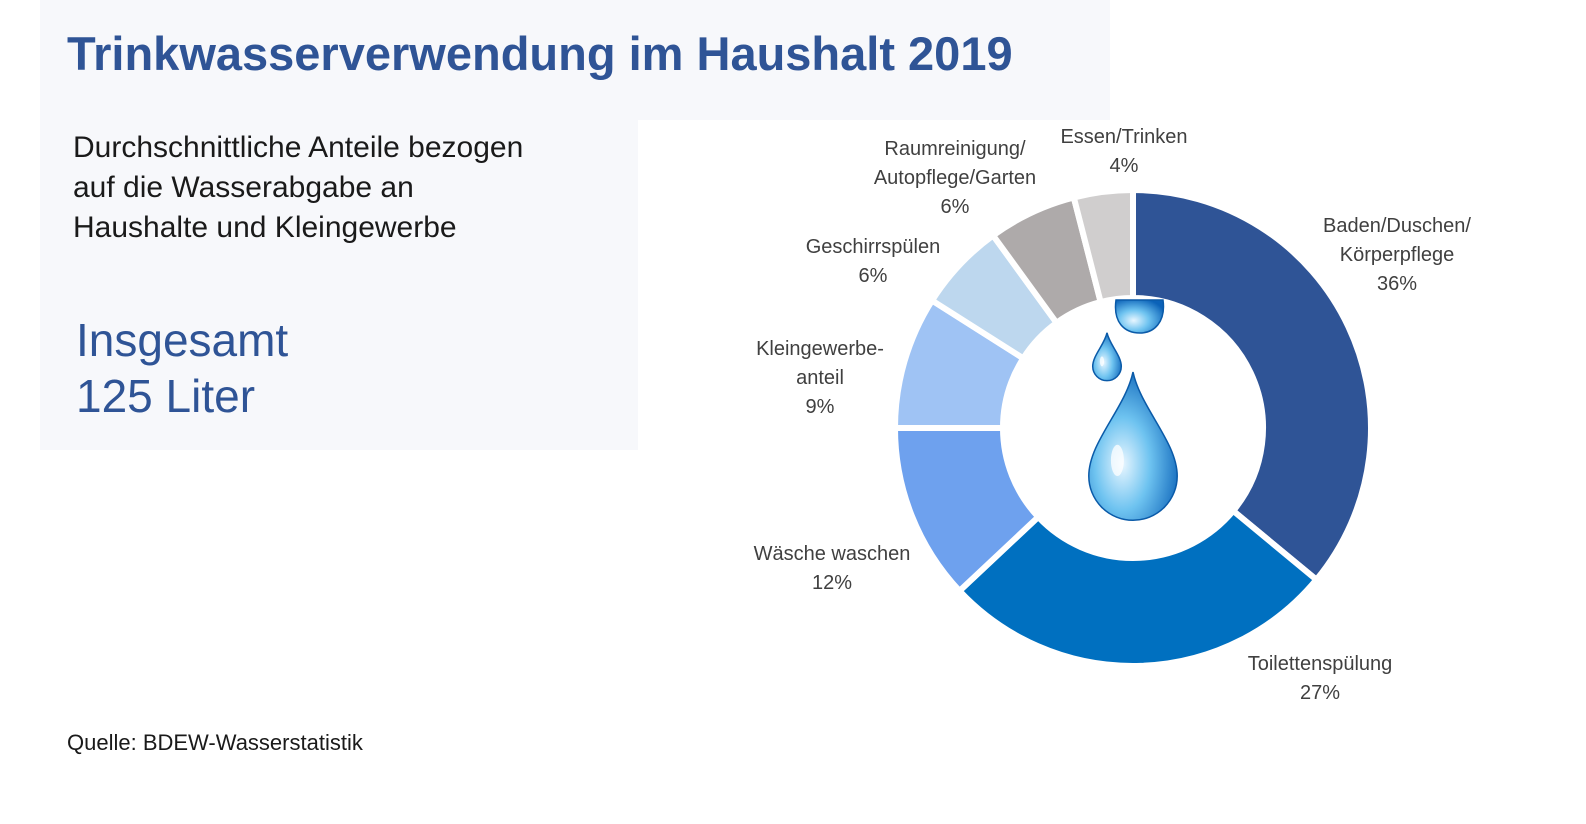 The width and height of the screenshot is (1586, 824). Describe the element at coordinates (182, 340) in the screenshot. I see `total-label: Insgesamt` at that location.